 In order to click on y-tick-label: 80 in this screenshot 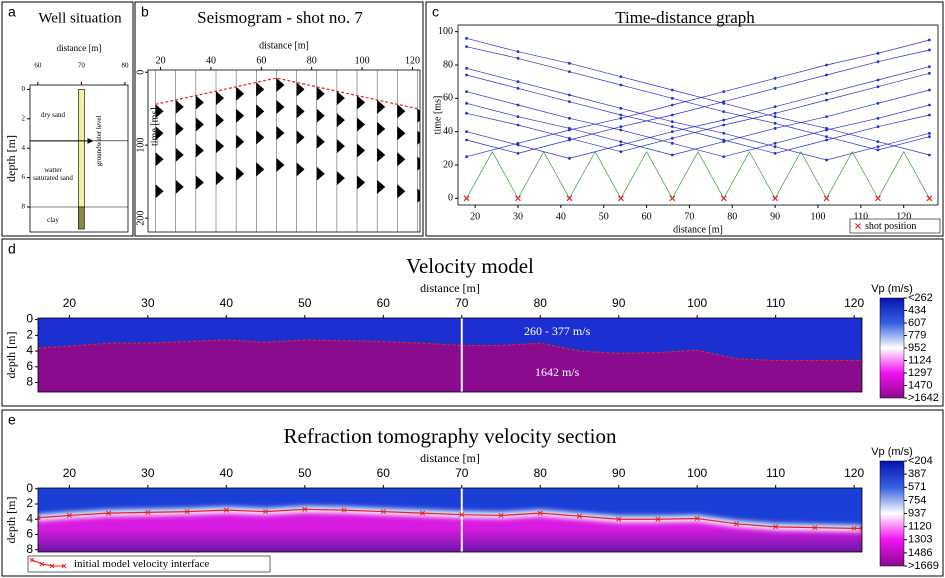, I will do `click(448, 64)`.